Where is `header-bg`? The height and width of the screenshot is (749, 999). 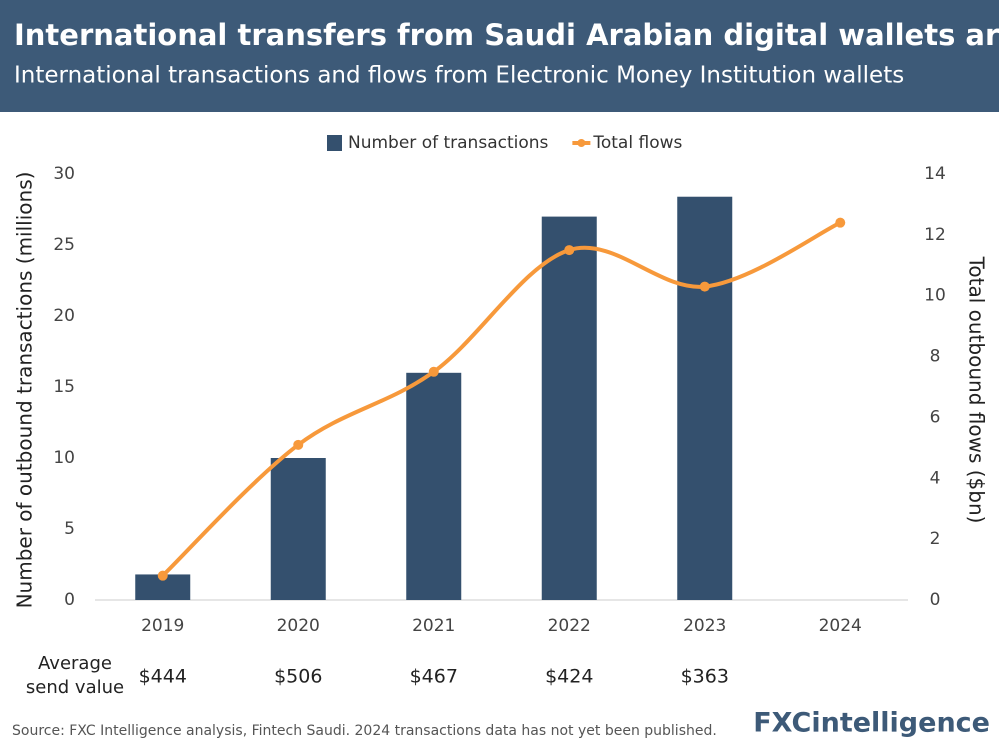
header-bg is located at coordinates (499, 56).